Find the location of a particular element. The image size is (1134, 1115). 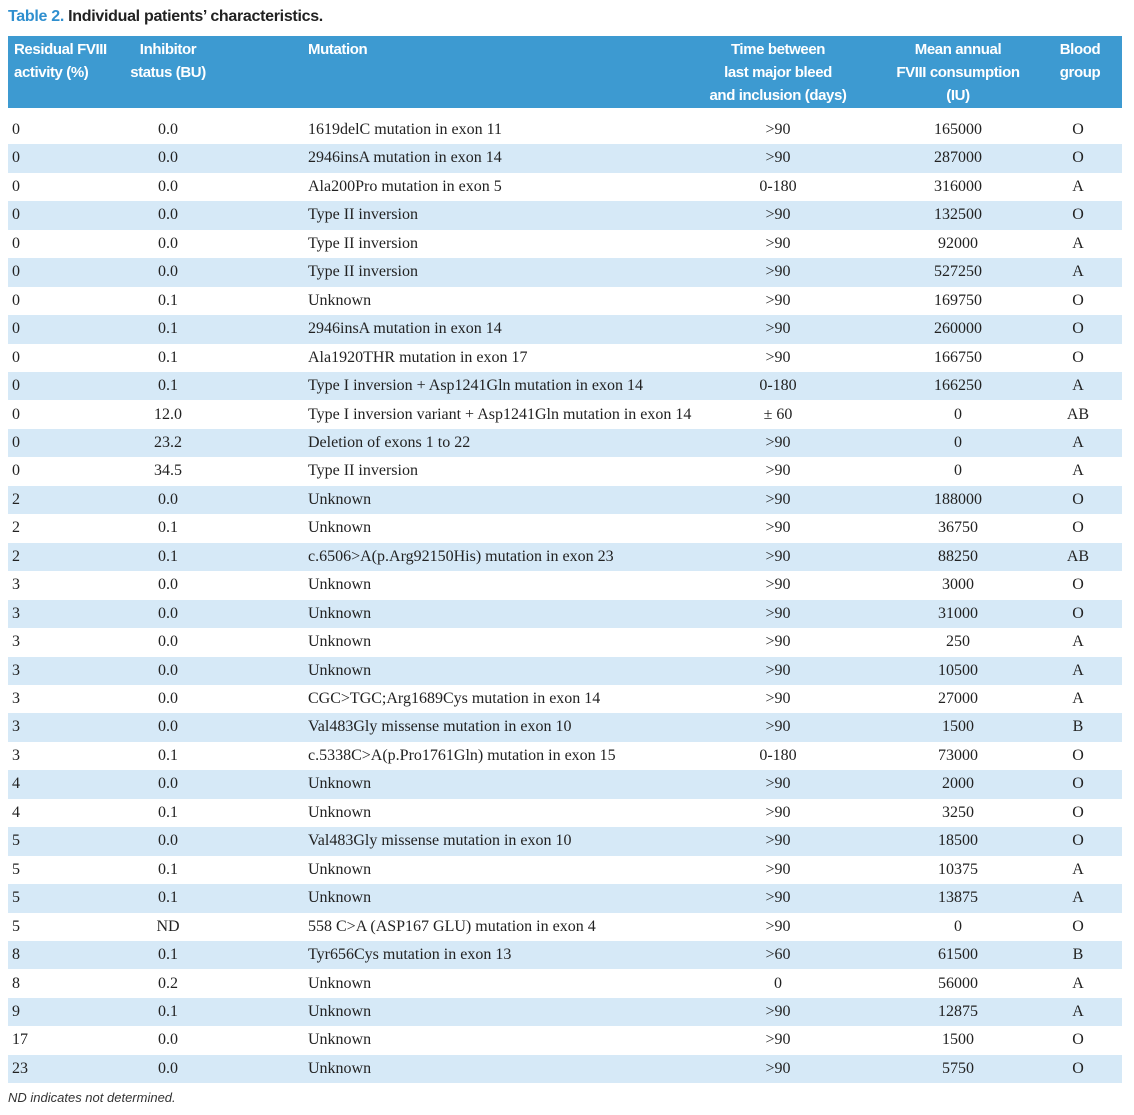

table-cell: 166750 is located at coordinates (958, 357).